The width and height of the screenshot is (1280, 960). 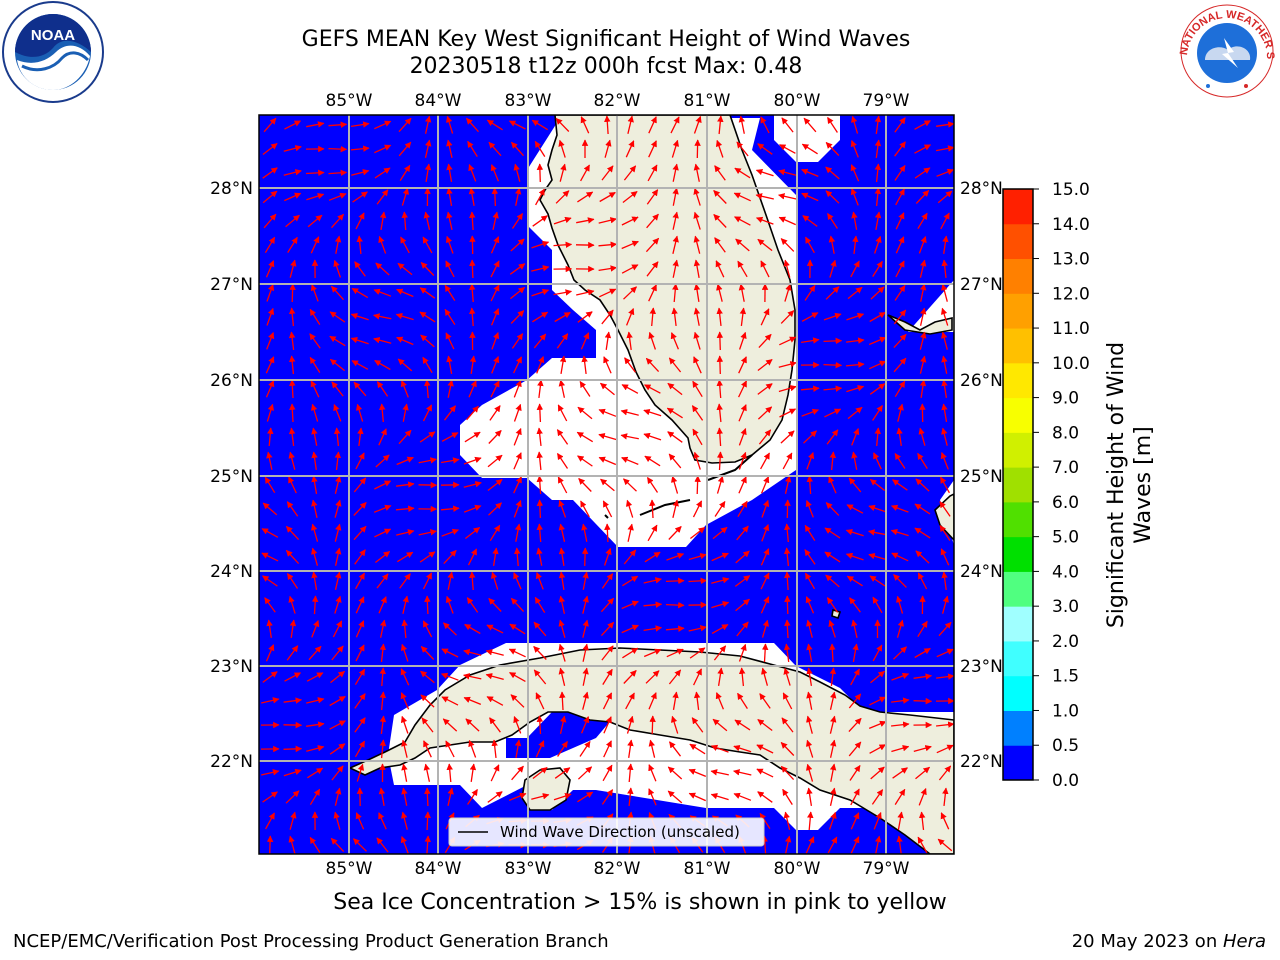 I want to click on nws-ring-text: NATIONAL WEATHER SERVICE, so click(x=638, y=29).